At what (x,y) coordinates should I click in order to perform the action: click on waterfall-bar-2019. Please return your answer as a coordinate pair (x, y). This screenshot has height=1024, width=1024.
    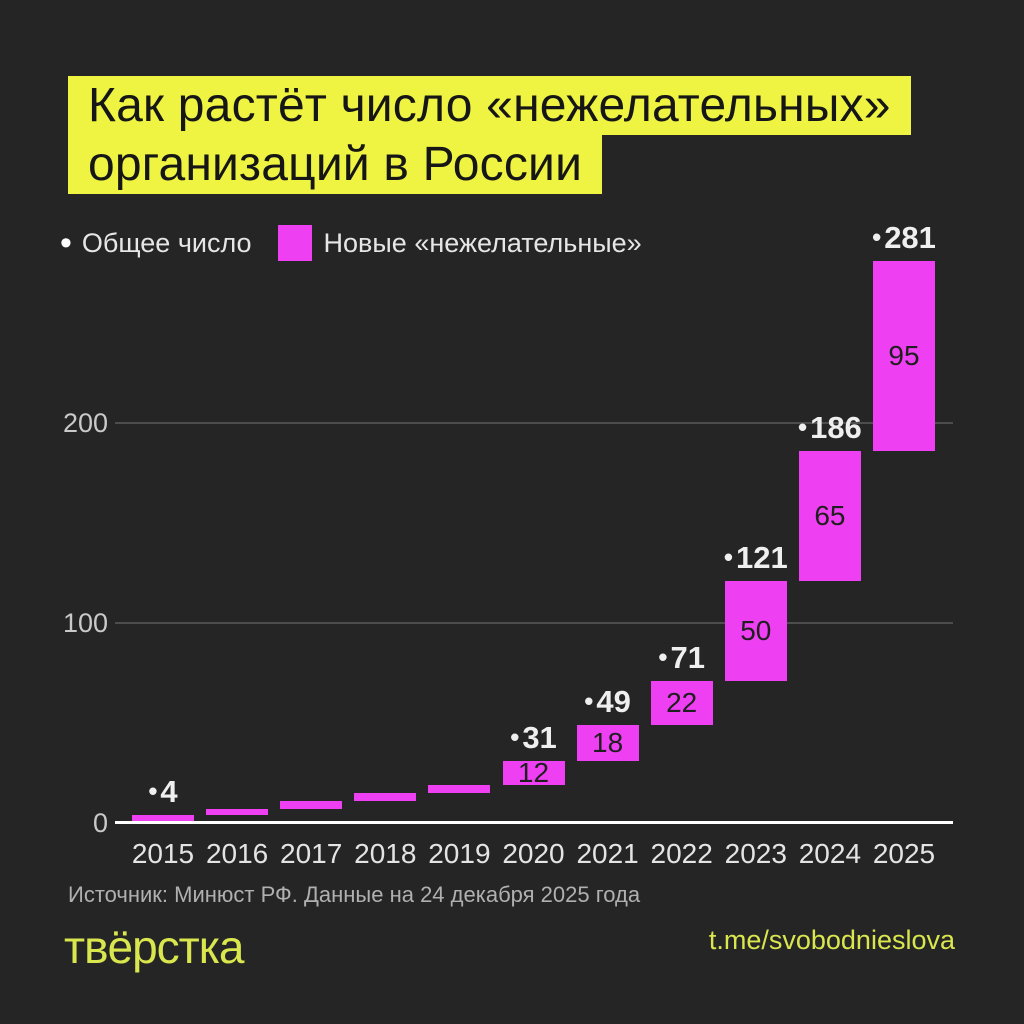
    Looking at the image, I should click on (459, 789).